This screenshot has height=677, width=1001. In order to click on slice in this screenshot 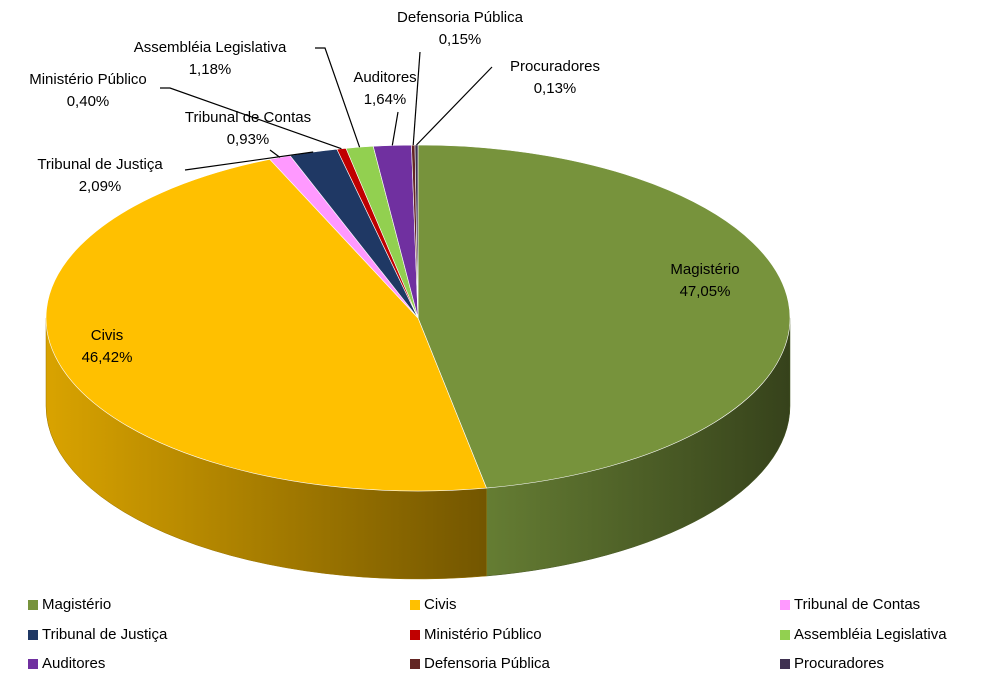, I will do `click(416, 231)`.